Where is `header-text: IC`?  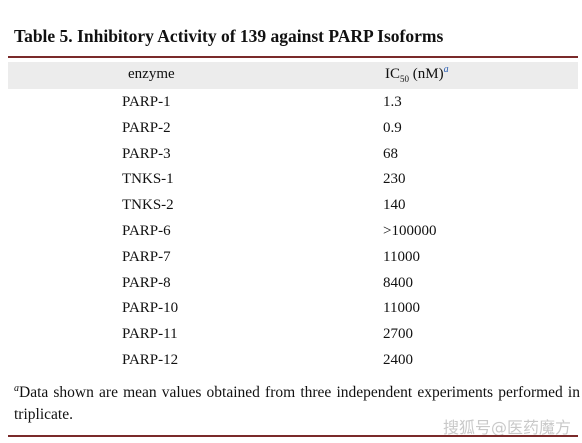
header-text: IC is located at coordinates (392, 74).